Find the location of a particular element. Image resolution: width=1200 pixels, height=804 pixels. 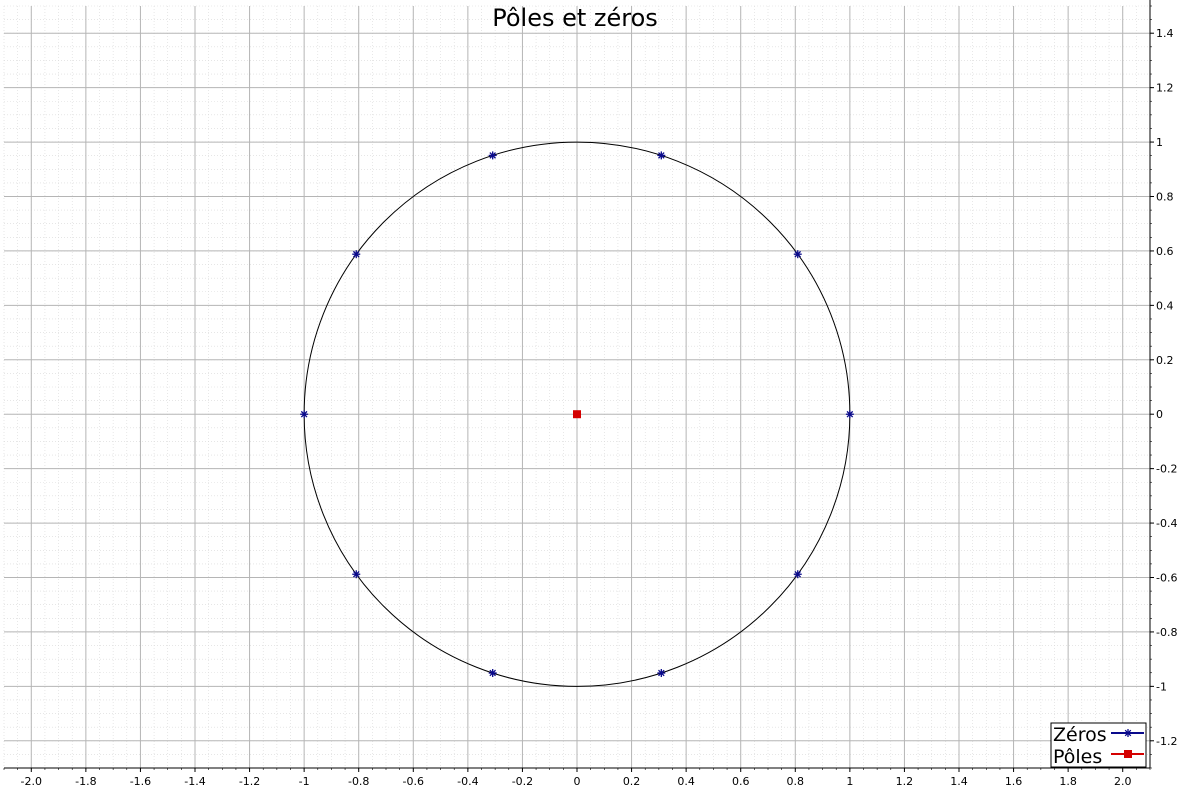

legend-label-zeros: Zéros is located at coordinates (1080, 735).